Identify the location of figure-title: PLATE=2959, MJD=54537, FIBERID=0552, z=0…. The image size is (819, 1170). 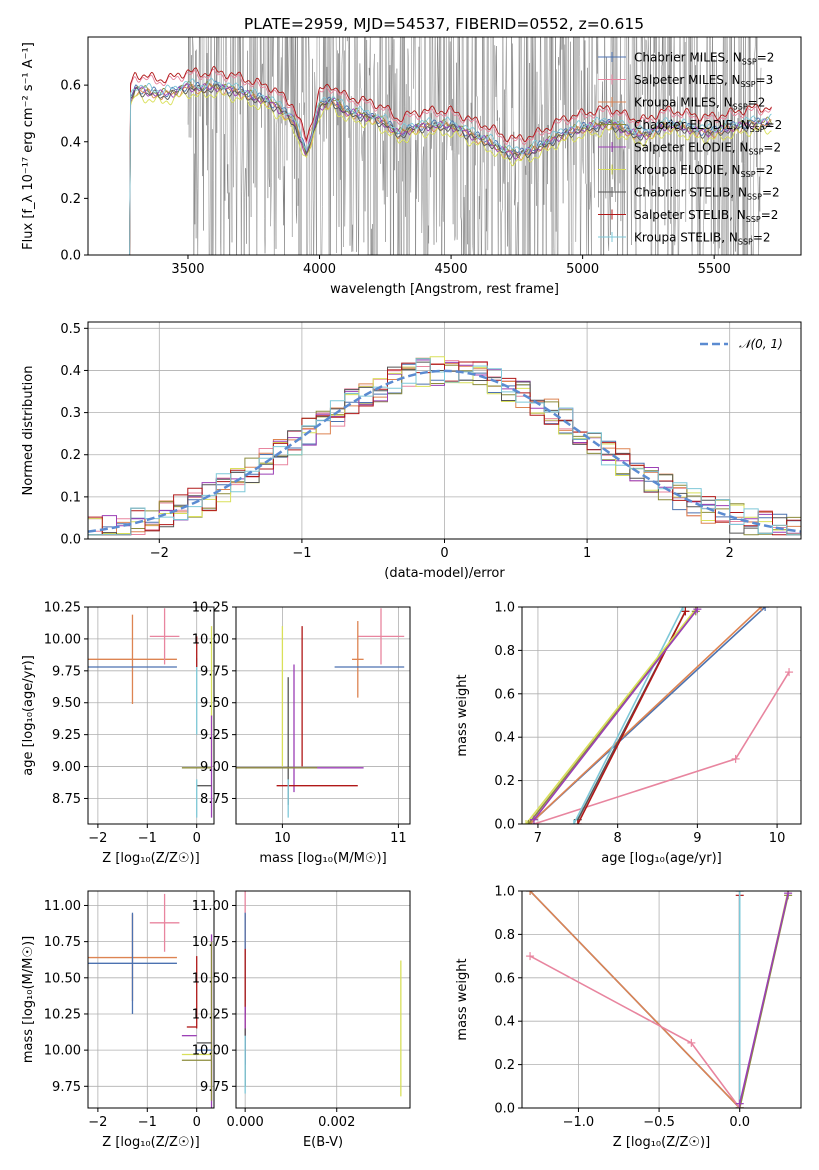
(444, 24).